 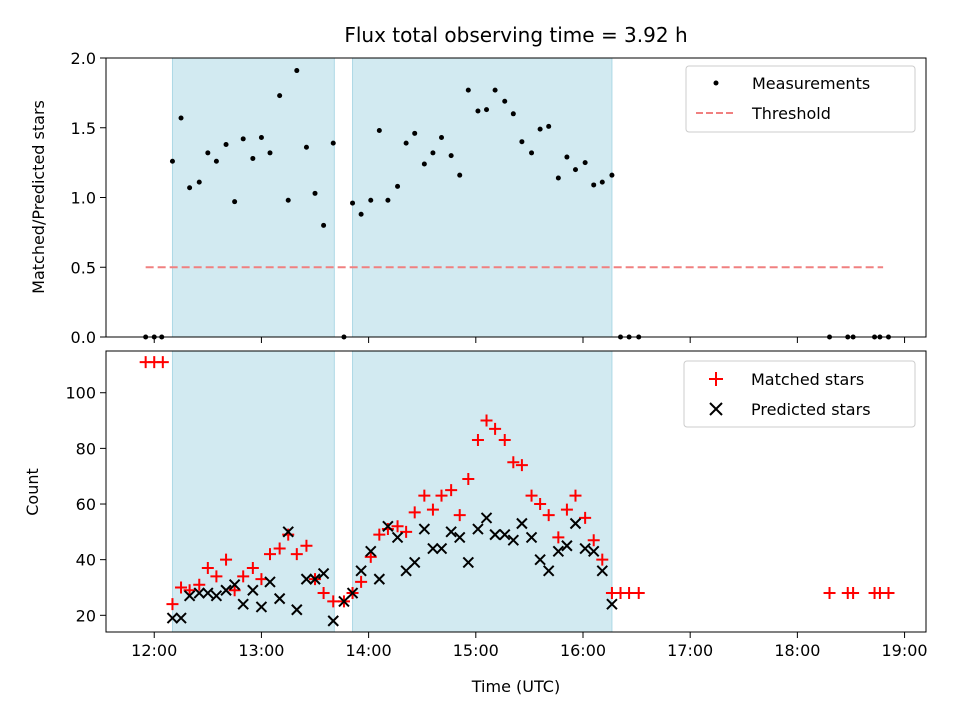 What do you see at coordinates (476, 650) in the screenshot?
I see `x-tick-label: 15:00` at bounding box center [476, 650].